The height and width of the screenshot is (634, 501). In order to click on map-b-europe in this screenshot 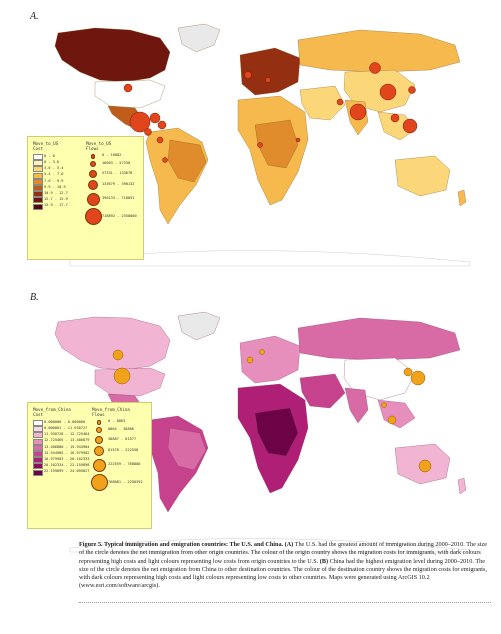, I will do `click(270, 359)`.